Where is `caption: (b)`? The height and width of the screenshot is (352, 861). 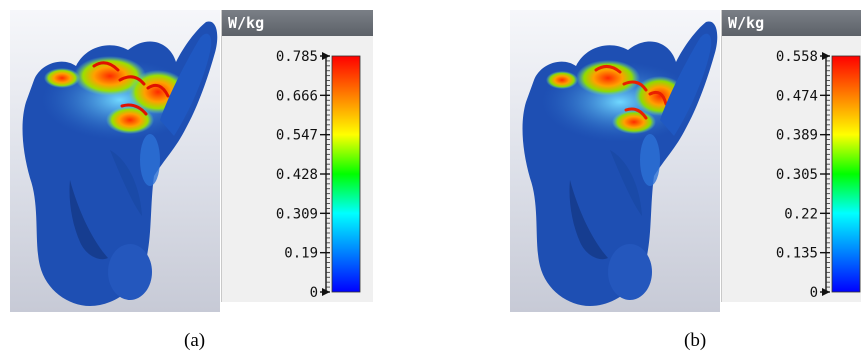 caption: (b) is located at coordinates (695, 340).